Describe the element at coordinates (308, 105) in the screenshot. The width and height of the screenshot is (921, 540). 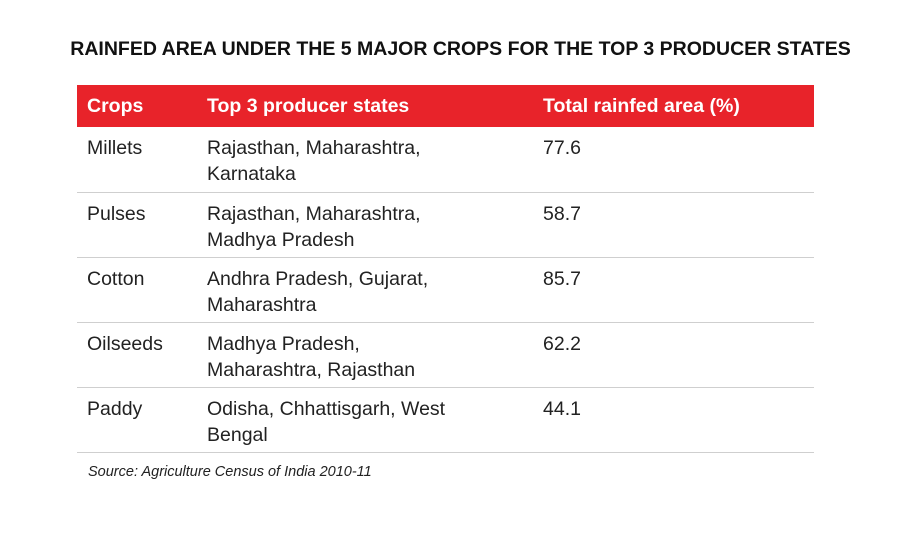
I see `column-header-states: Top 3 producer states` at that location.